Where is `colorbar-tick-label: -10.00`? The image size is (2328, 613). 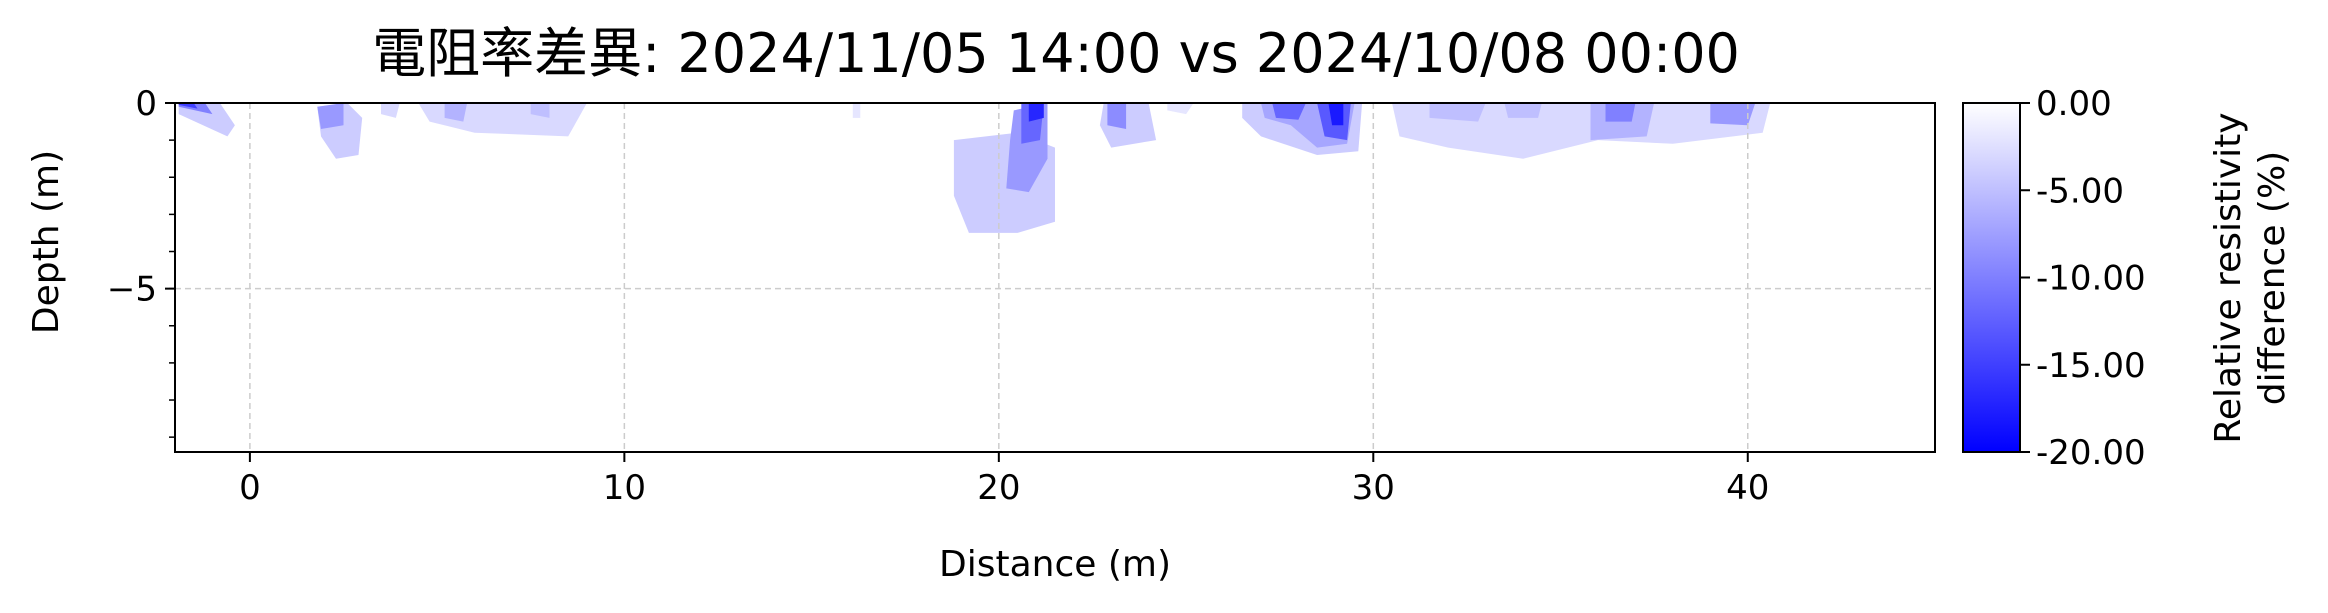
colorbar-tick-label: -10.00 is located at coordinates (2091, 279).